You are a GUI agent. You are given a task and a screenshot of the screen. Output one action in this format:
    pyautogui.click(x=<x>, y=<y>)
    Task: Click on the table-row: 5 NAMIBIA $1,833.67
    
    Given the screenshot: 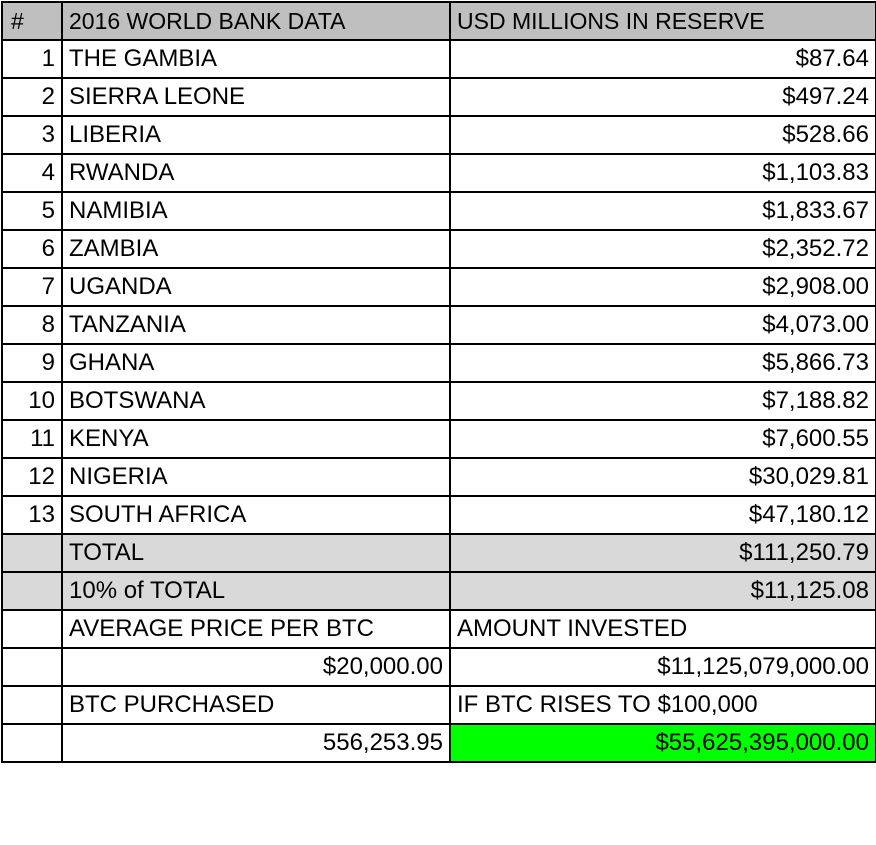 What is the action you would take?
    pyautogui.click(x=438, y=211)
    